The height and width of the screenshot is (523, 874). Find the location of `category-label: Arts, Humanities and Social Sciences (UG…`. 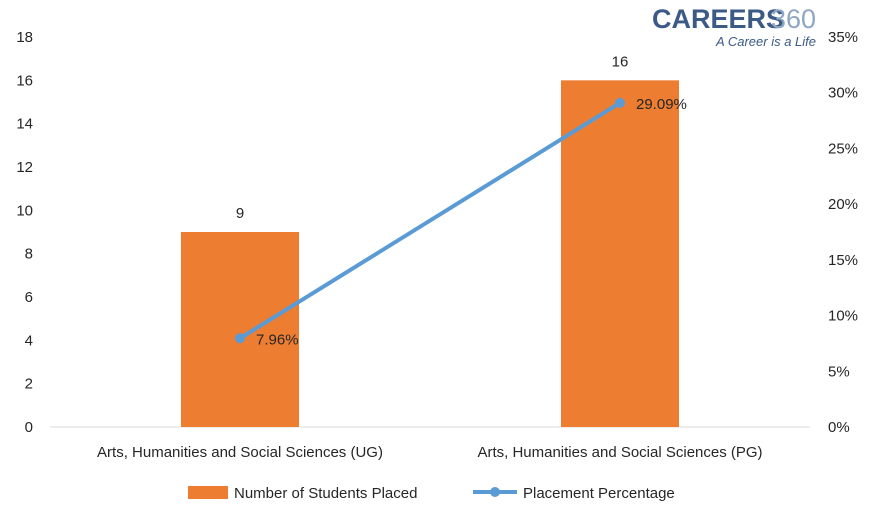

category-label: Arts, Humanities and Social Sciences (UG… is located at coordinates (240, 452).